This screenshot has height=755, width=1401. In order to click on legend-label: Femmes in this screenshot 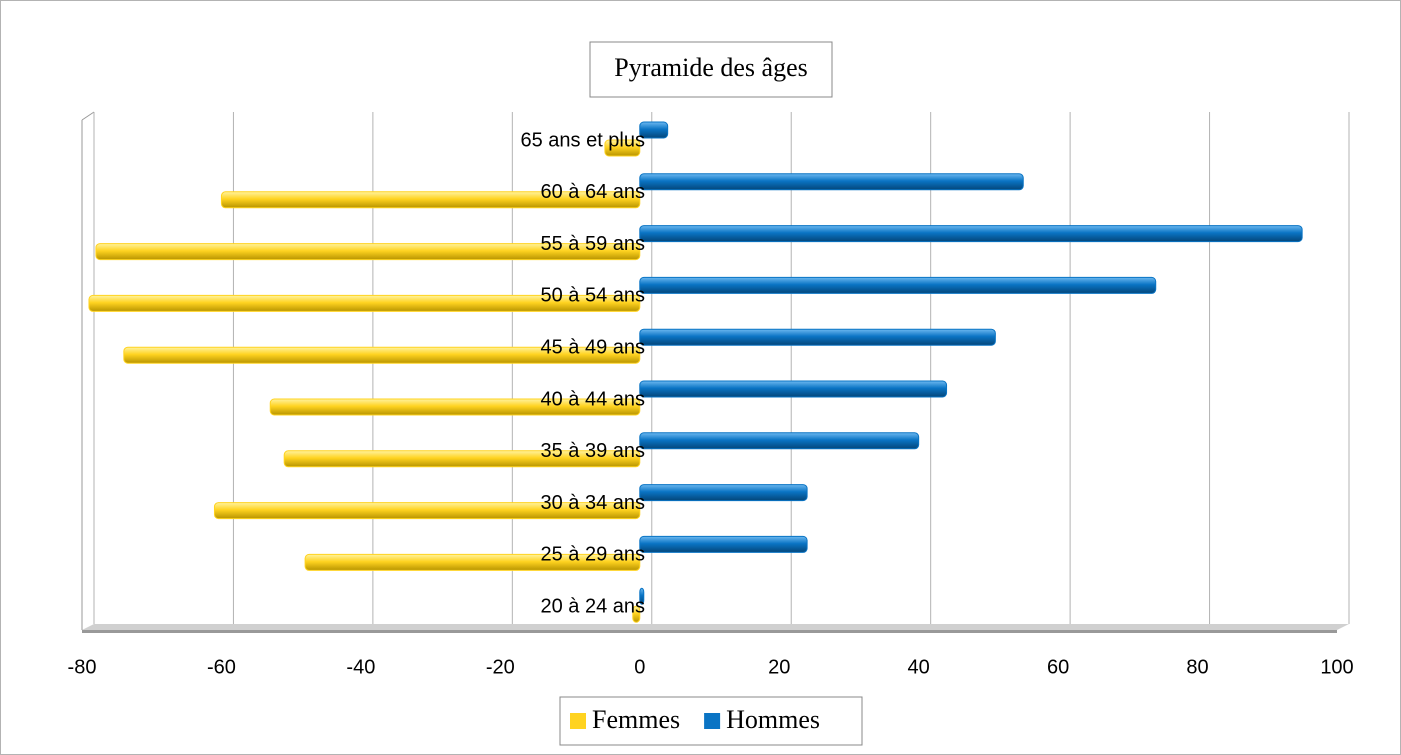, I will do `click(636, 719)`.